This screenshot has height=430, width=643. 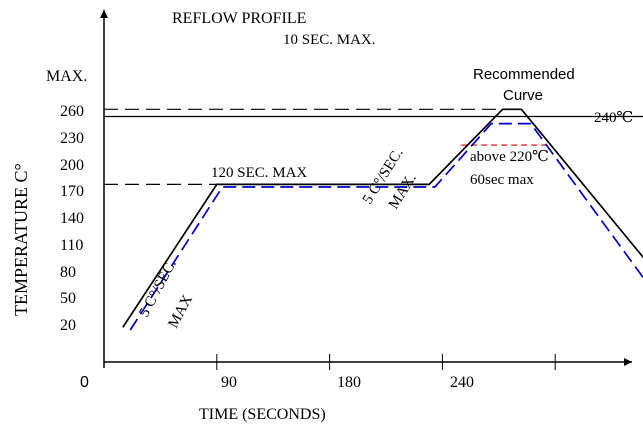 I want to click on y-tick-label: 230, so click(x=72, y=138).